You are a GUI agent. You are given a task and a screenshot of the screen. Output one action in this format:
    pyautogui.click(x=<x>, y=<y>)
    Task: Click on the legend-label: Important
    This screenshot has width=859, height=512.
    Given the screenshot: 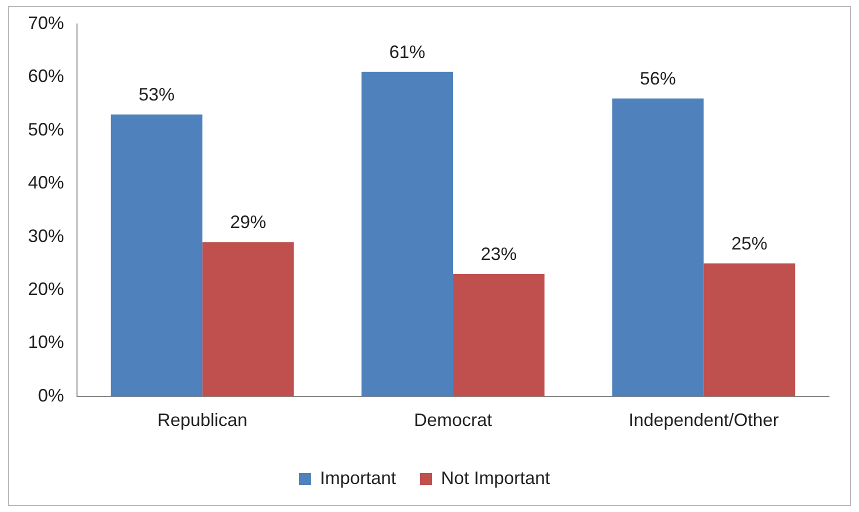 What is the action you would take?
    pyautogui.click(x=358, y=478)
    